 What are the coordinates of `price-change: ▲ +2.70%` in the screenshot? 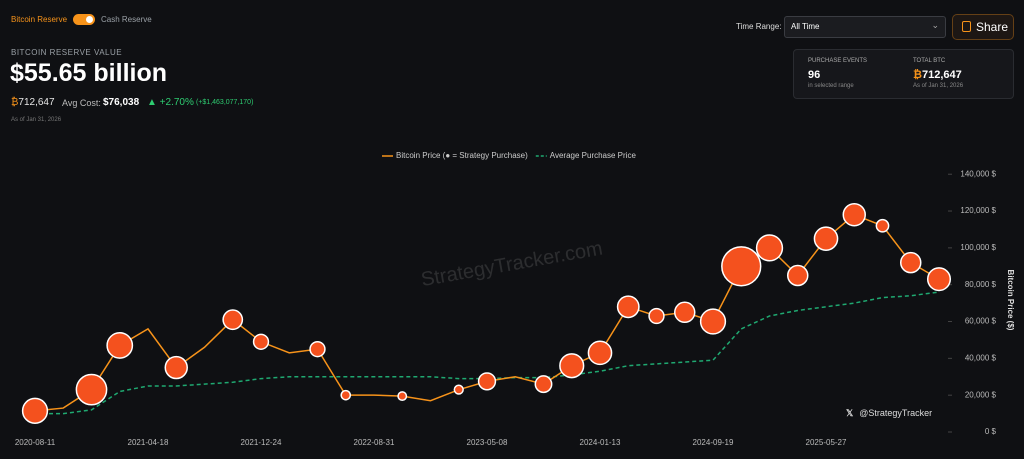 It's located at (170, 102).